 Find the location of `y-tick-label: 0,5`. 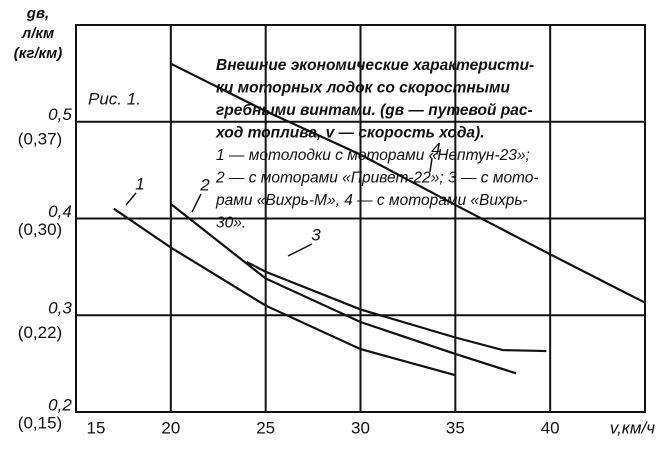

y-tick-label: 0,5 is located at coordinates (60, 114).